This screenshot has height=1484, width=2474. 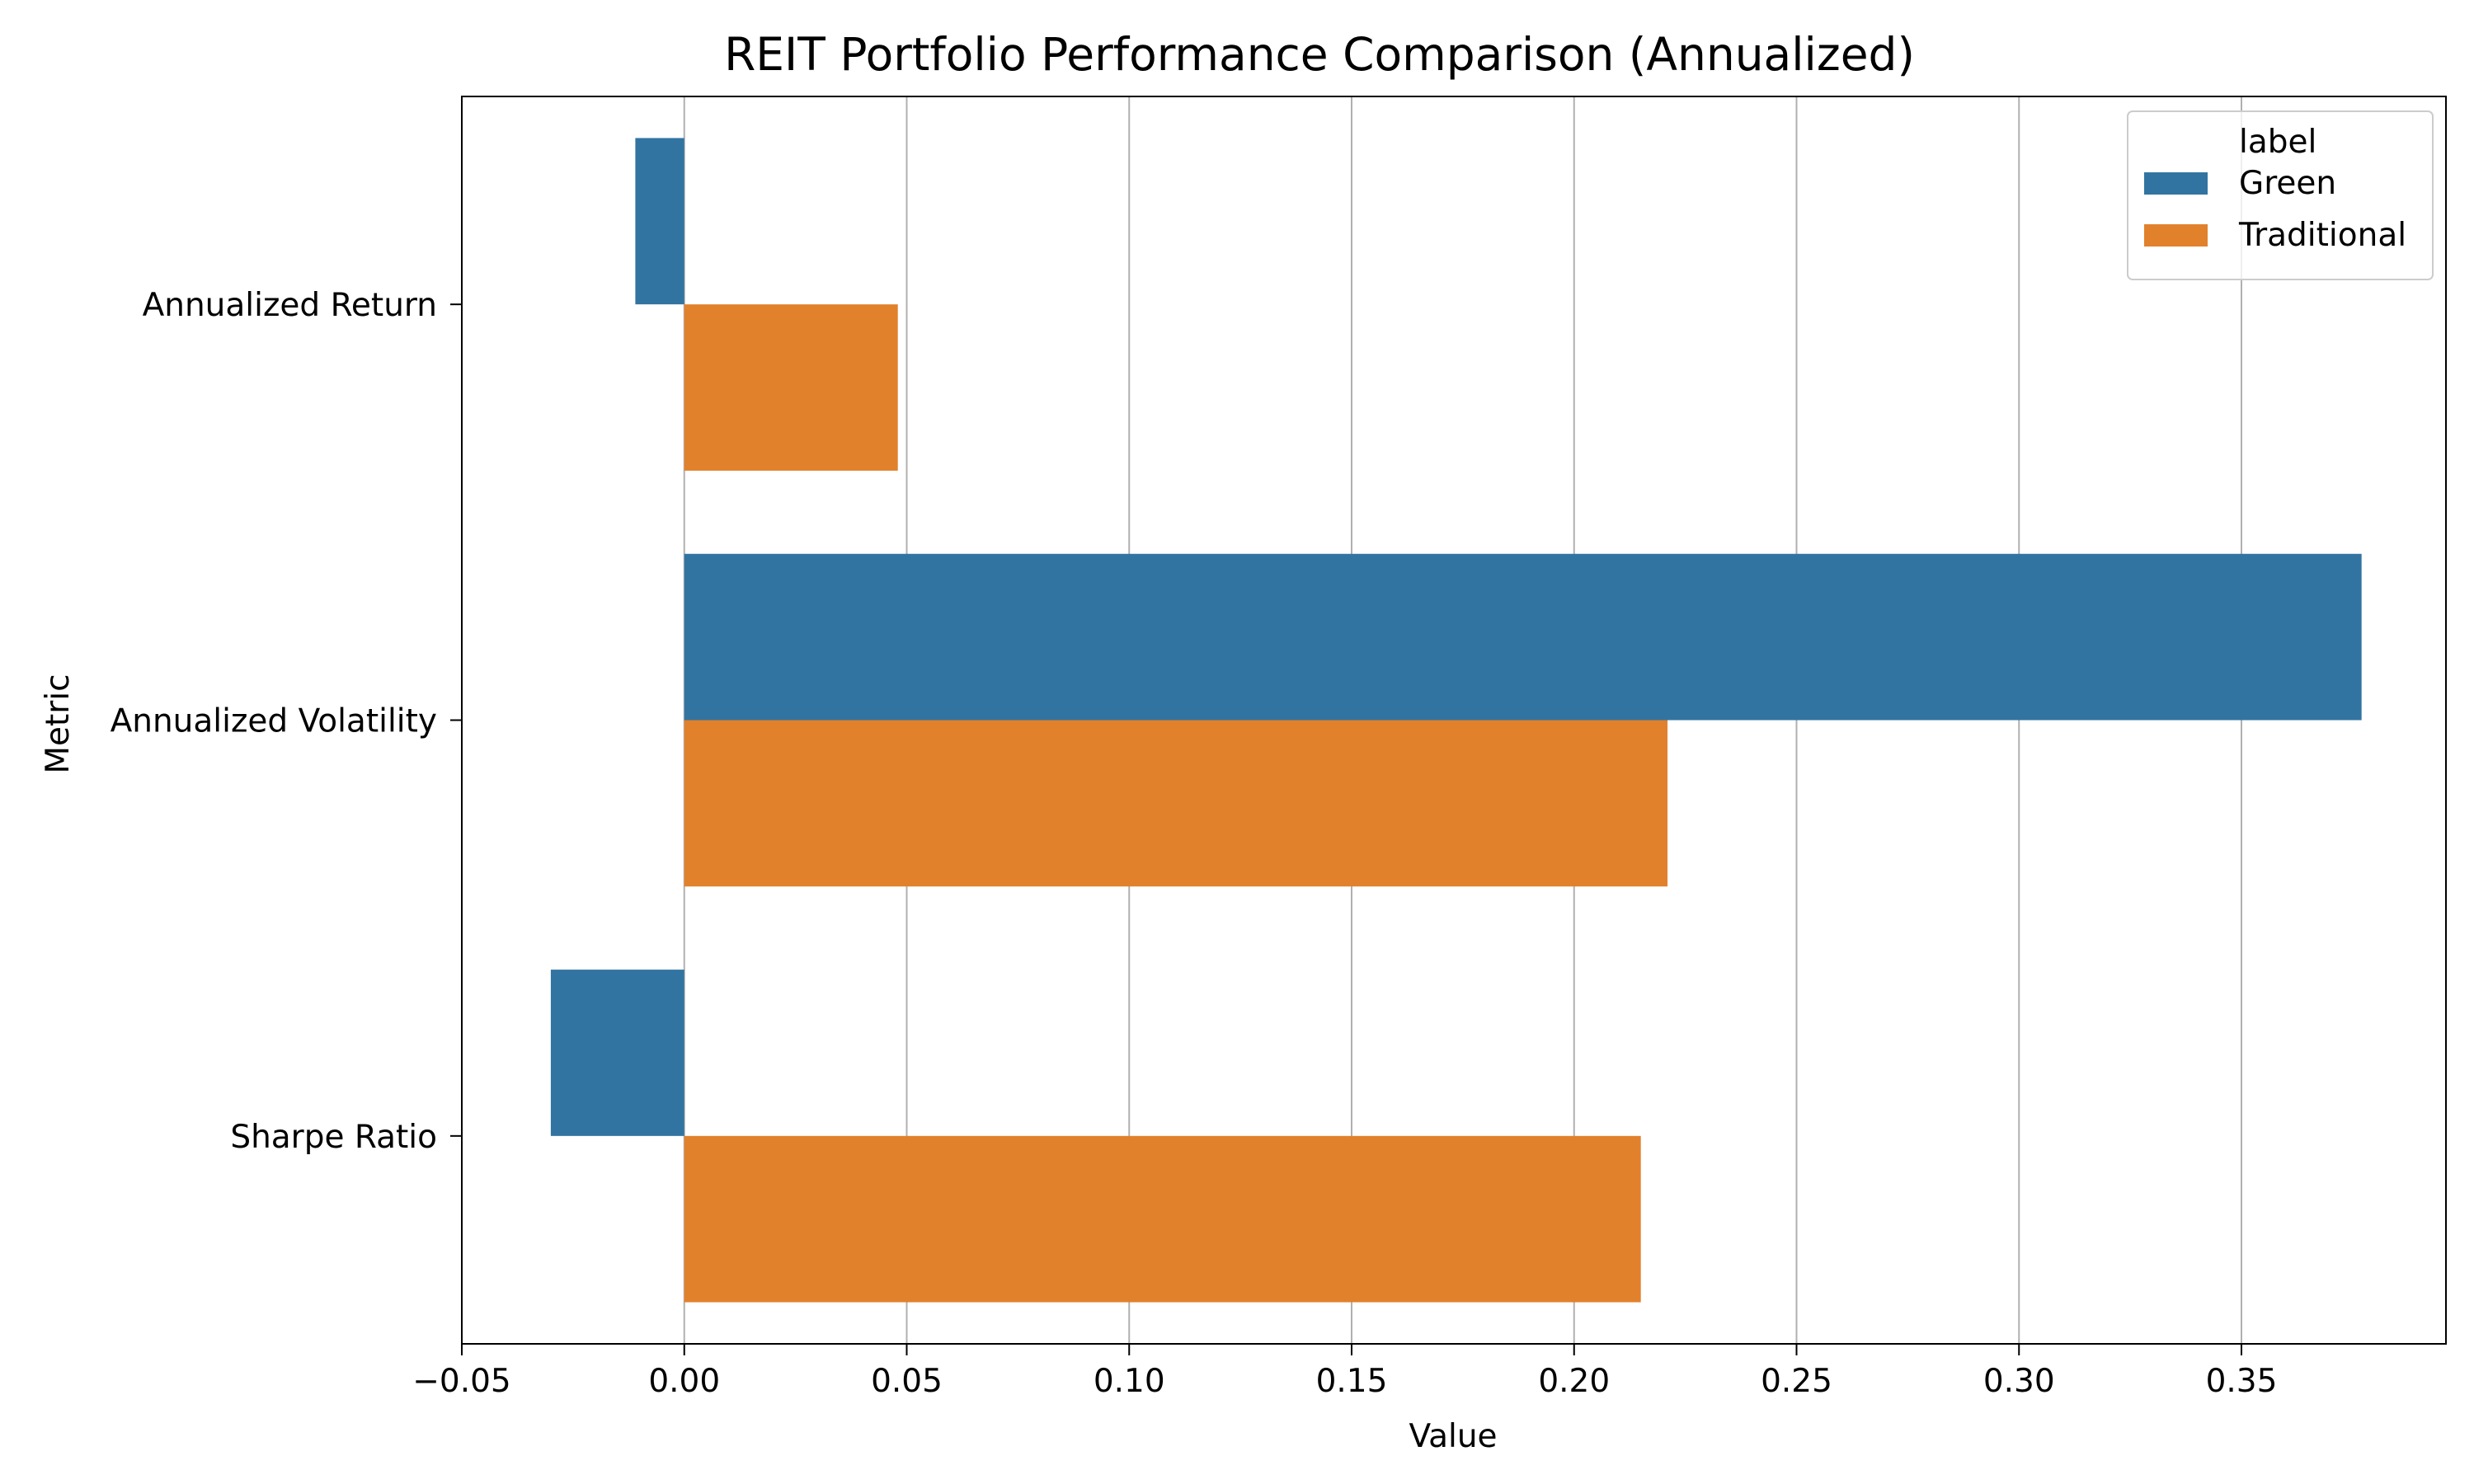 I want to click on x-tick-label: 0.35, so click(x=2242, y=1381).